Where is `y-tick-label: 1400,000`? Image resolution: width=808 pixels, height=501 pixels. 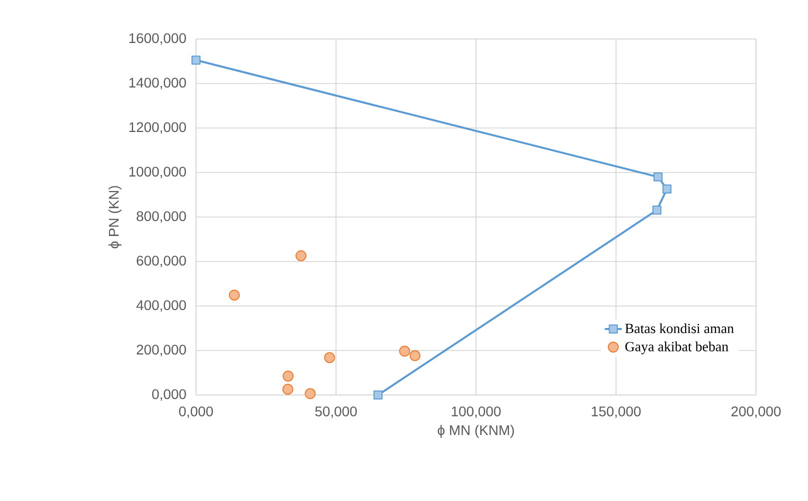 y-tick-label: 1400,000 is located at coordinates (157, 84).